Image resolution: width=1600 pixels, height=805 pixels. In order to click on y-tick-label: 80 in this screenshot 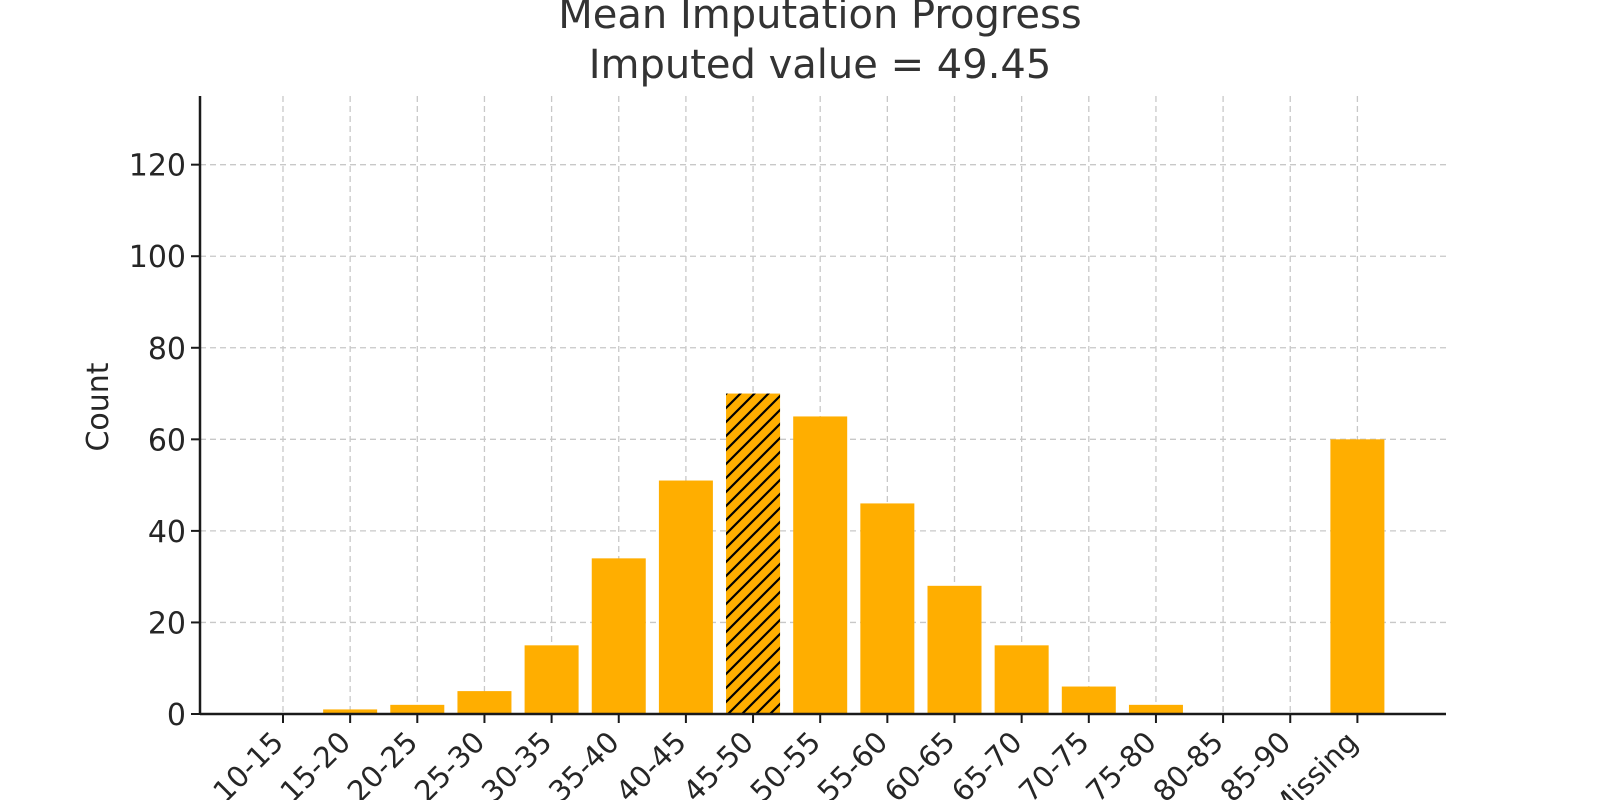, I will do `click(167, 349)`.